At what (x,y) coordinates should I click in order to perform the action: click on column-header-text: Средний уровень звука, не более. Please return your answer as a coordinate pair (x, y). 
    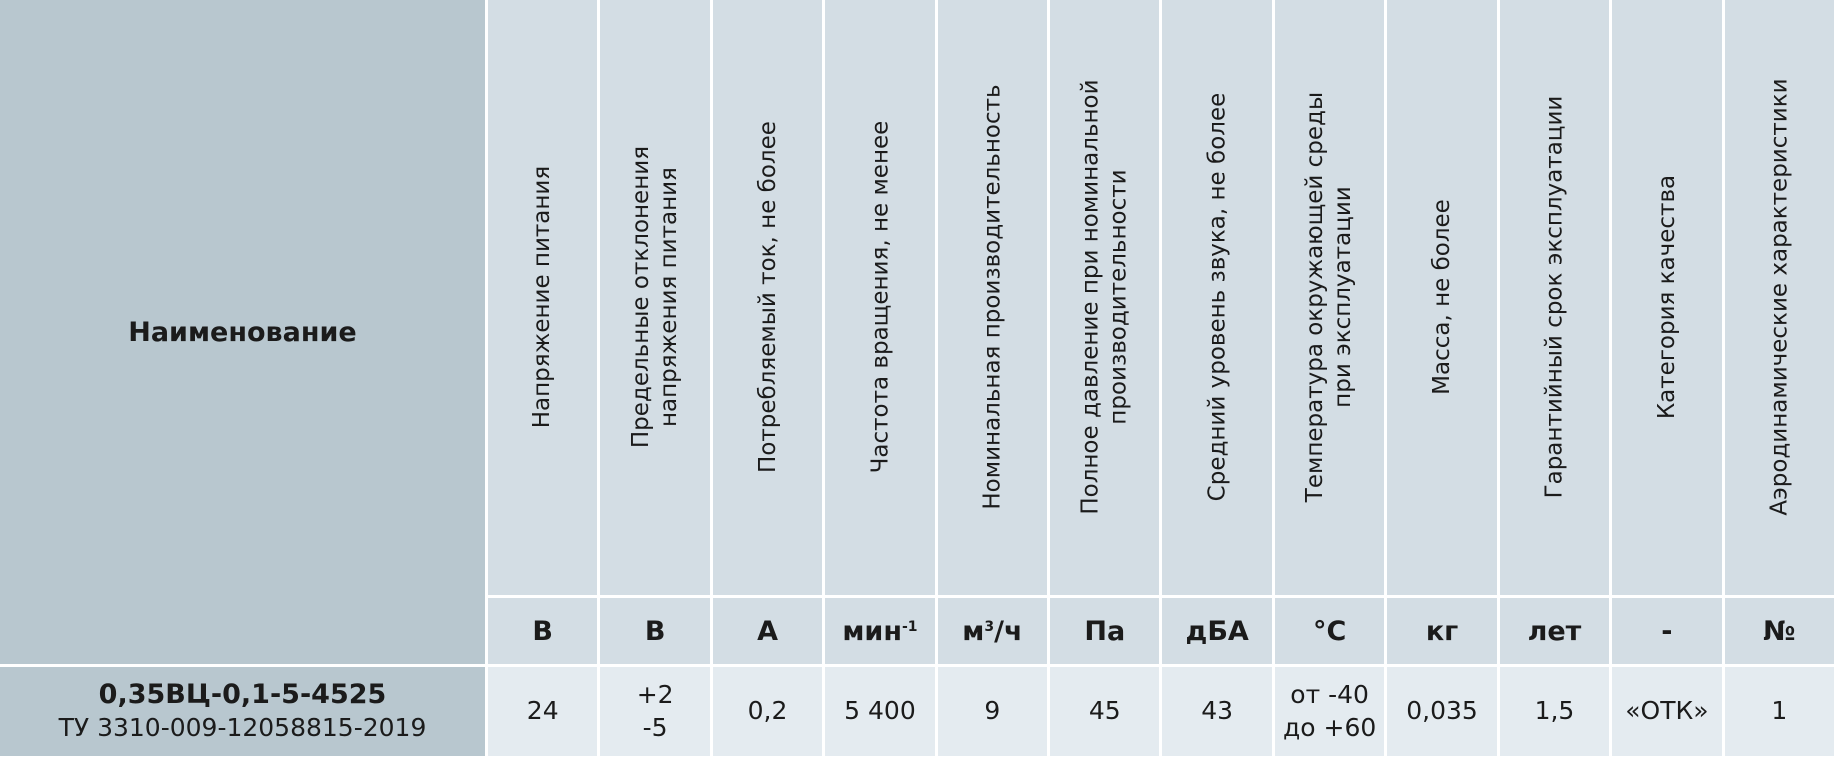
    Looking at the image, I should click on (1217, 297).